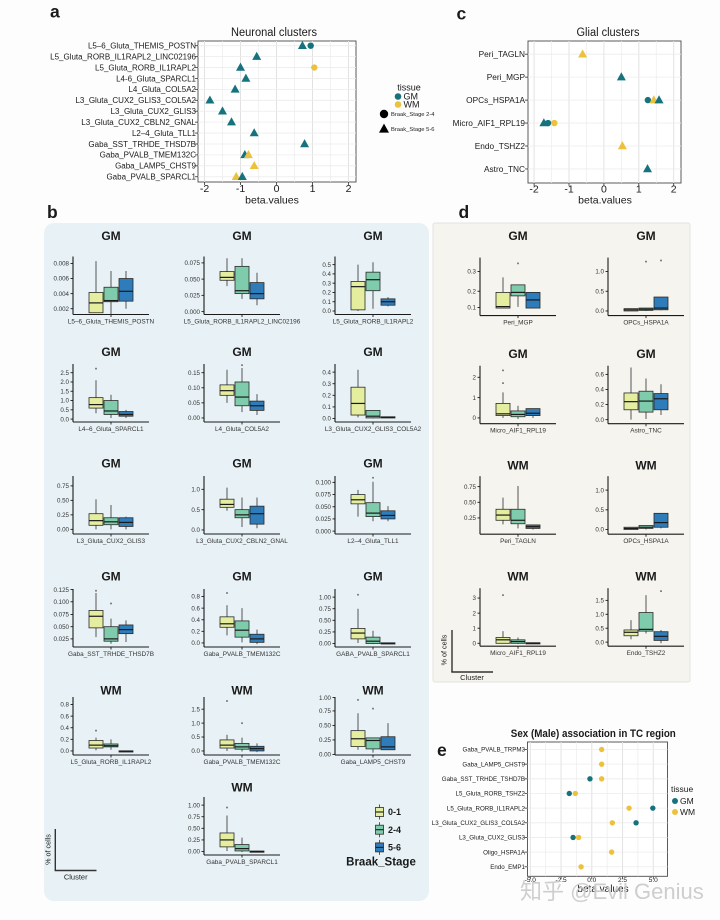 The image size is (720, 920). I want to click on svg-text: -1, so click(240, 189).